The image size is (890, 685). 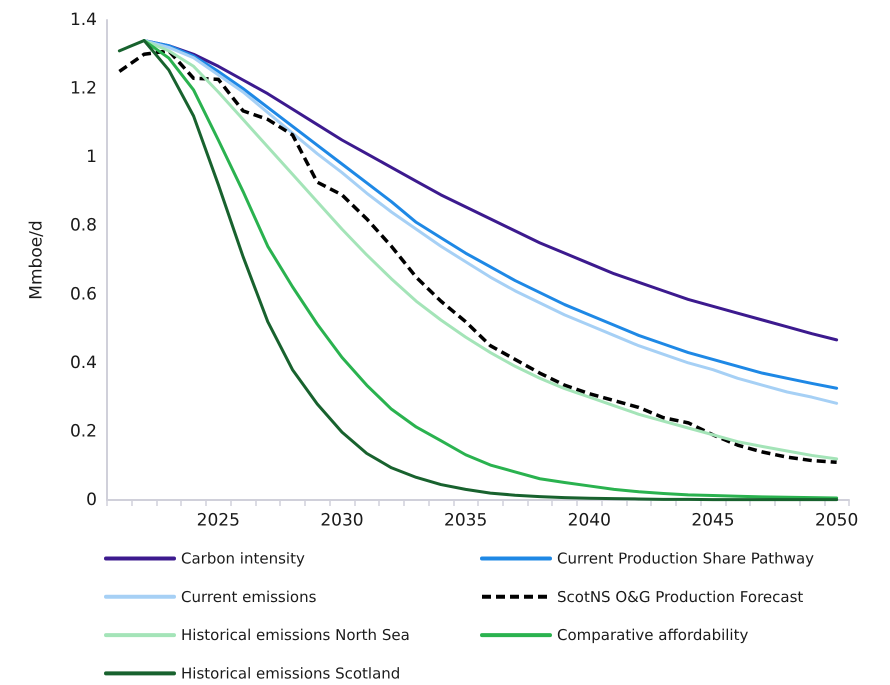 I want to click on y-tick-label: 0, so click(x=91, y=500).